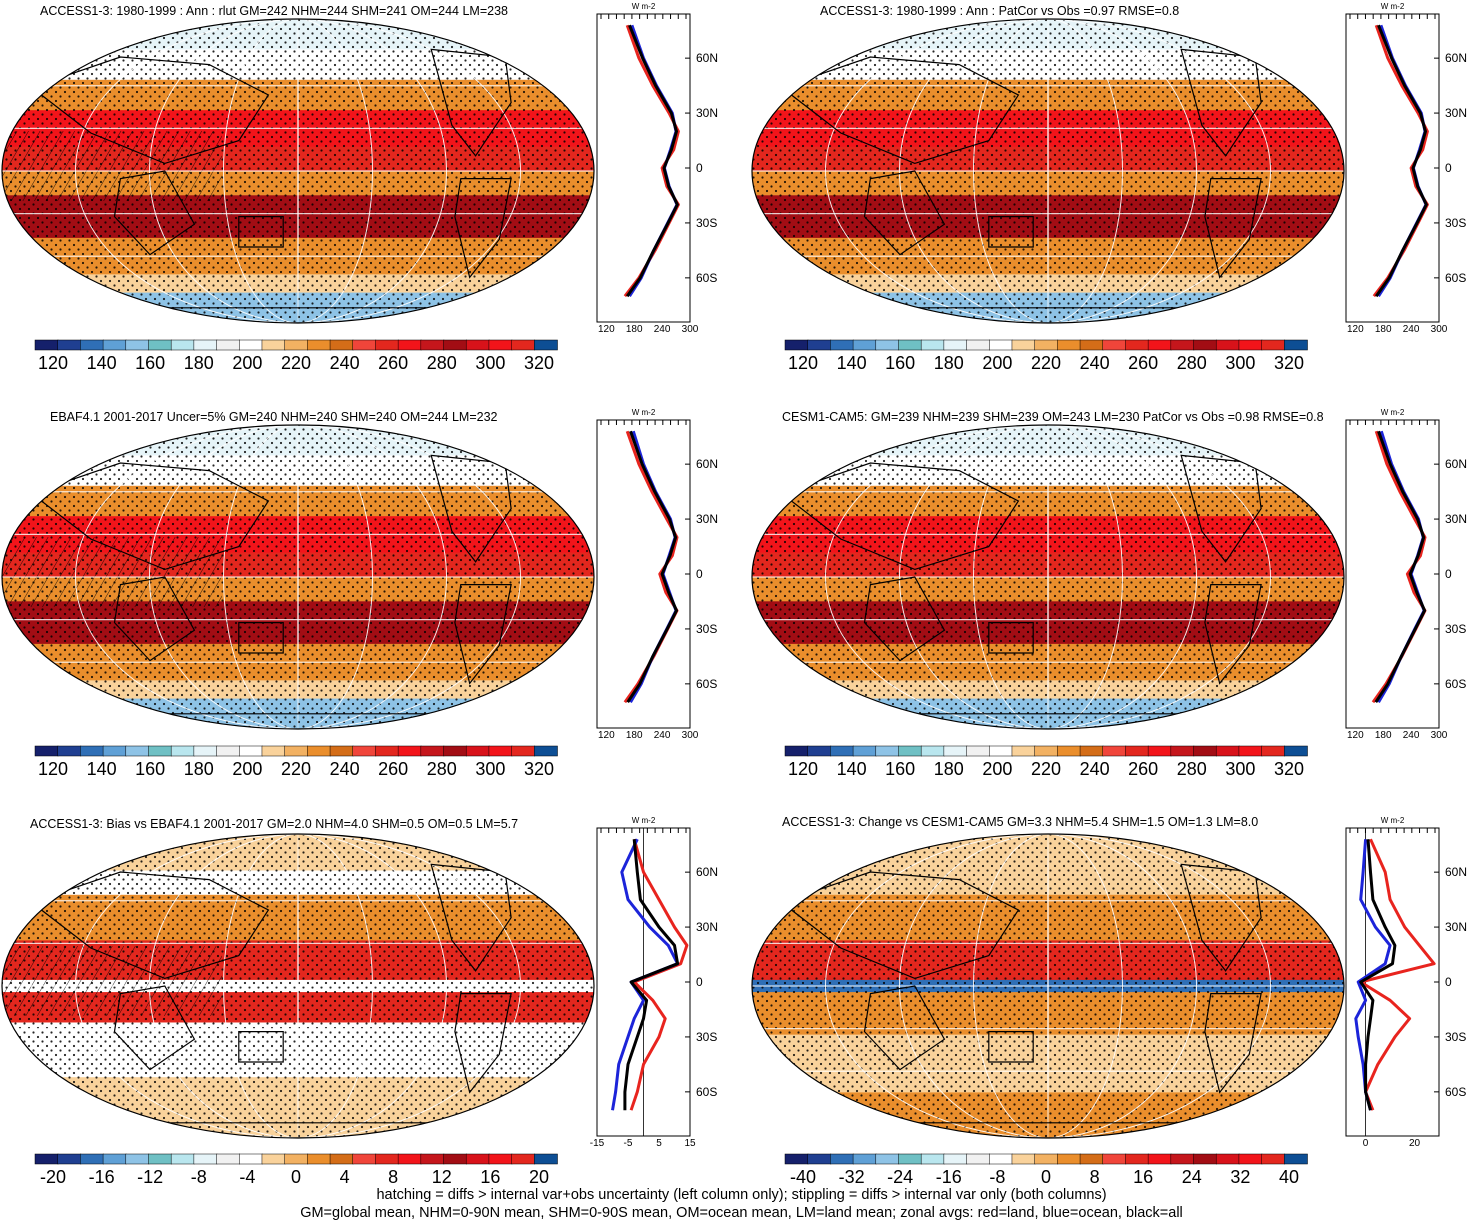 Image resolution: width=1483 pixels, height=1221 pixels. Describe the element at coordinates (1456, 1036) in the screenshot. I see `lat-tick-label: 30S` at that location.